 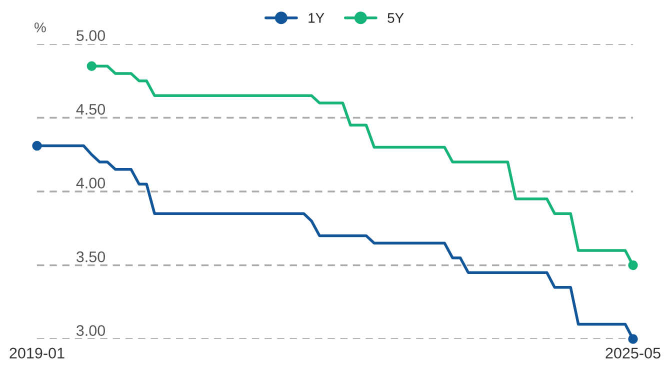 I want to click on y-tick-label: 4.00, so click(x=91, y=183).